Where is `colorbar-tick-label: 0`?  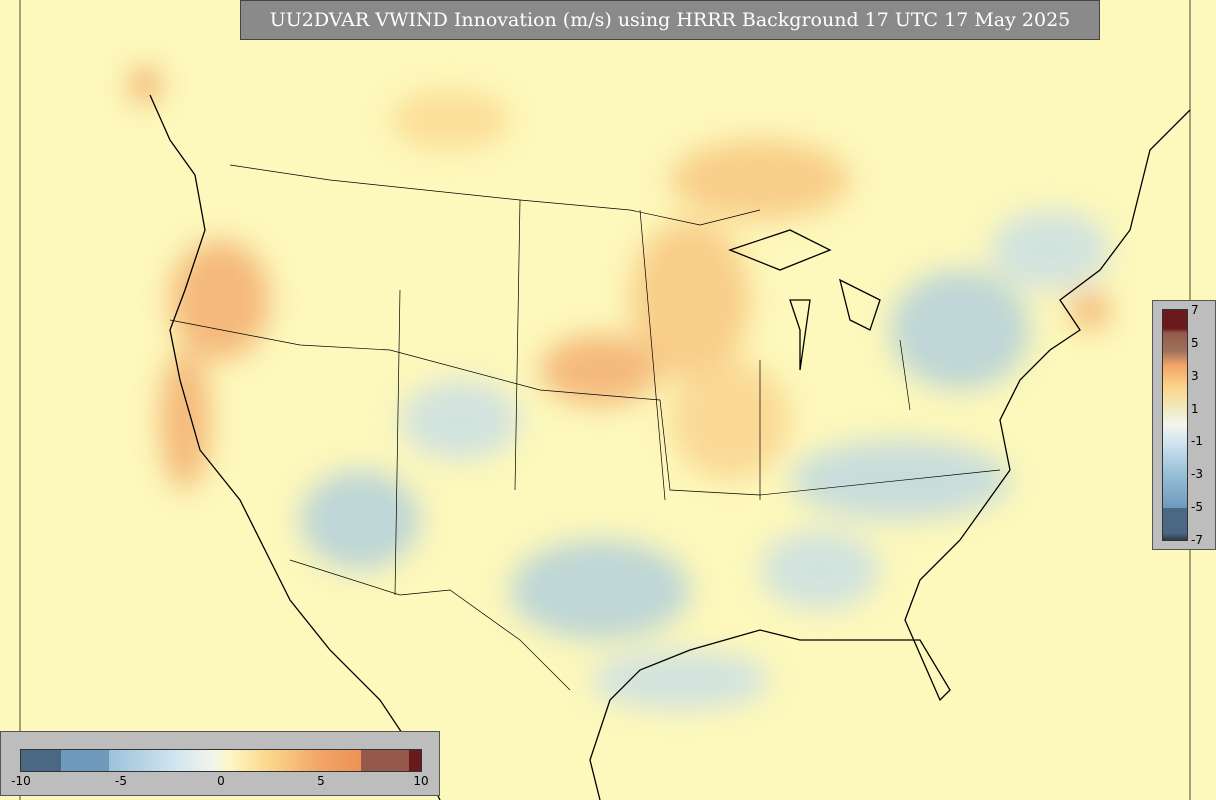
colorbar-tick-label: 0 is located at coordinates (221, 781).